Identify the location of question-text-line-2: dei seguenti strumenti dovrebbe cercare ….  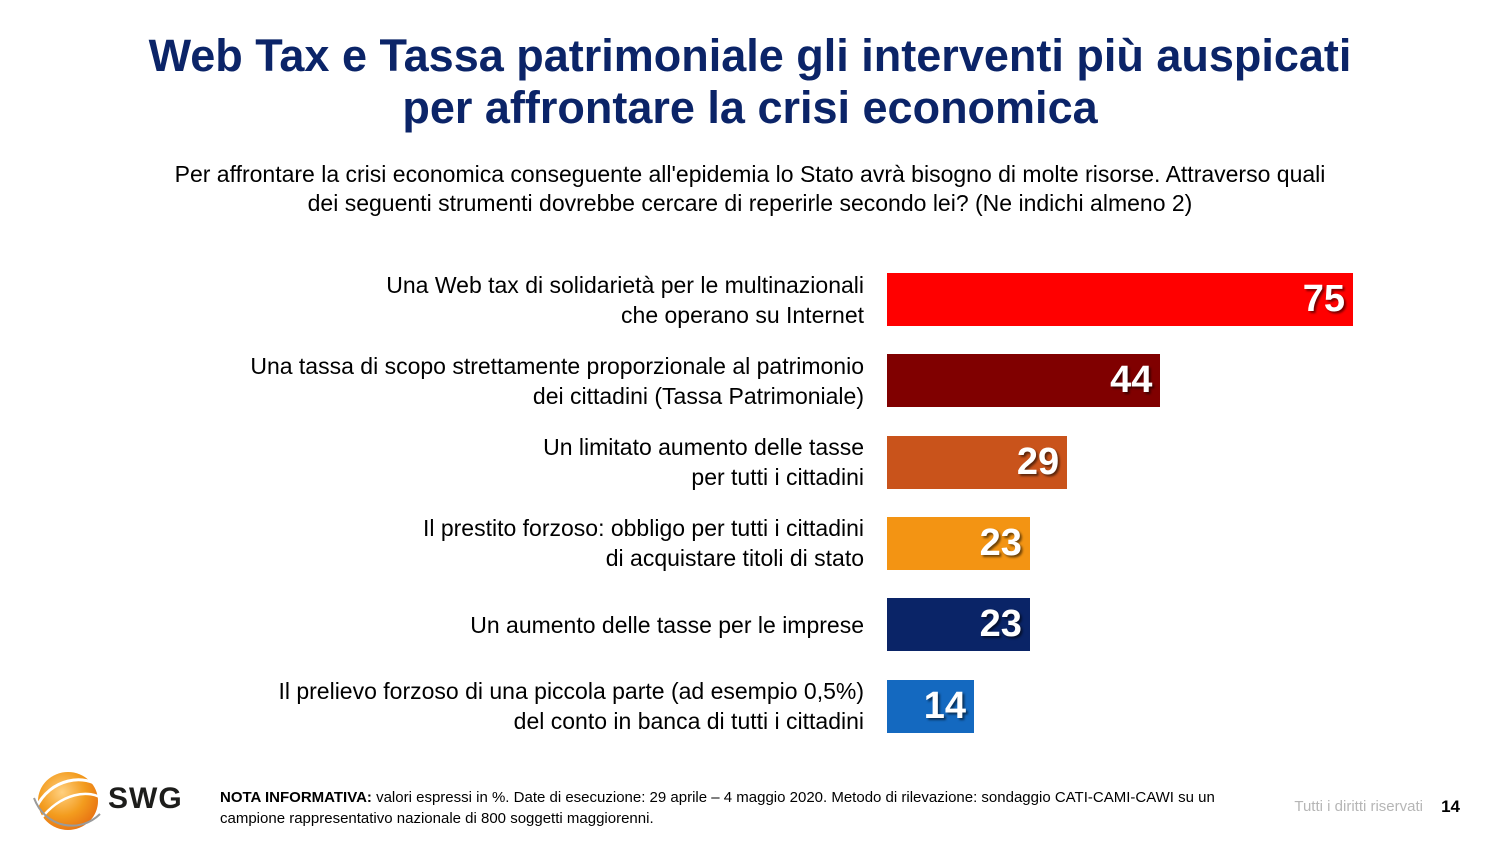
(750, 203).